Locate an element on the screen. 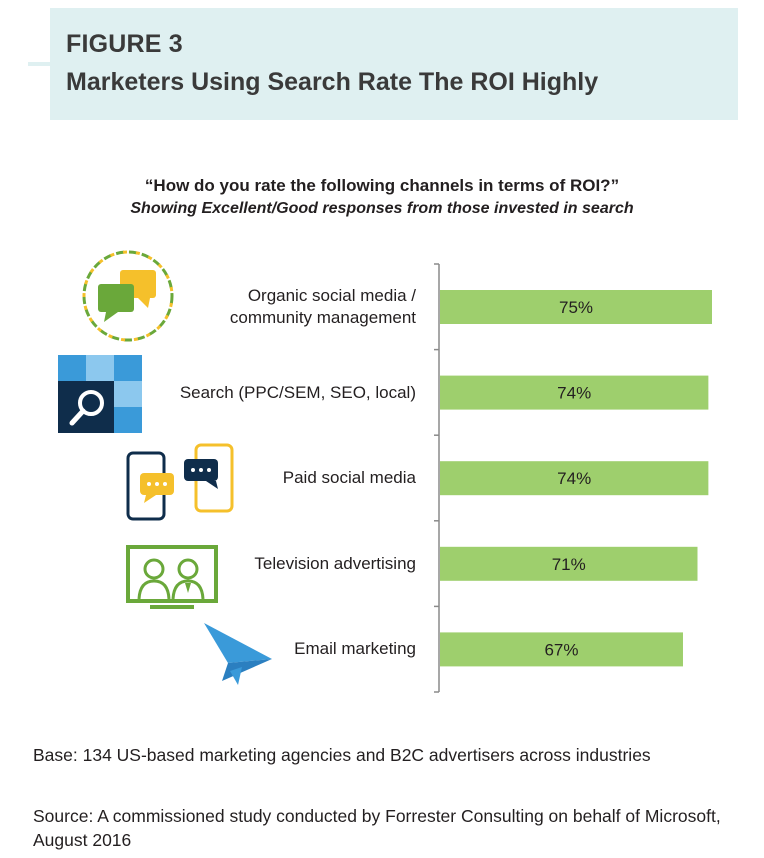 This screenshot has width=764, height=858. category-label: Email marketing is located at coordinates (355, 649).